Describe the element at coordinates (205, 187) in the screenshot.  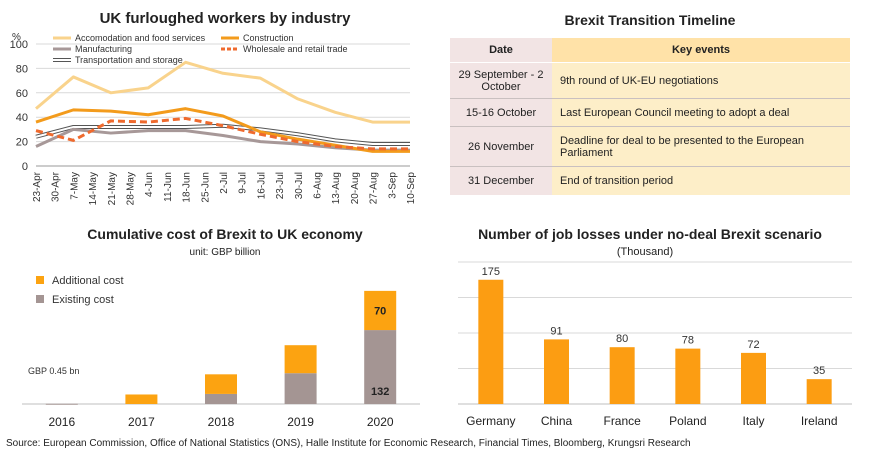
I see `x-tick-label: 25-Jun` at that location.